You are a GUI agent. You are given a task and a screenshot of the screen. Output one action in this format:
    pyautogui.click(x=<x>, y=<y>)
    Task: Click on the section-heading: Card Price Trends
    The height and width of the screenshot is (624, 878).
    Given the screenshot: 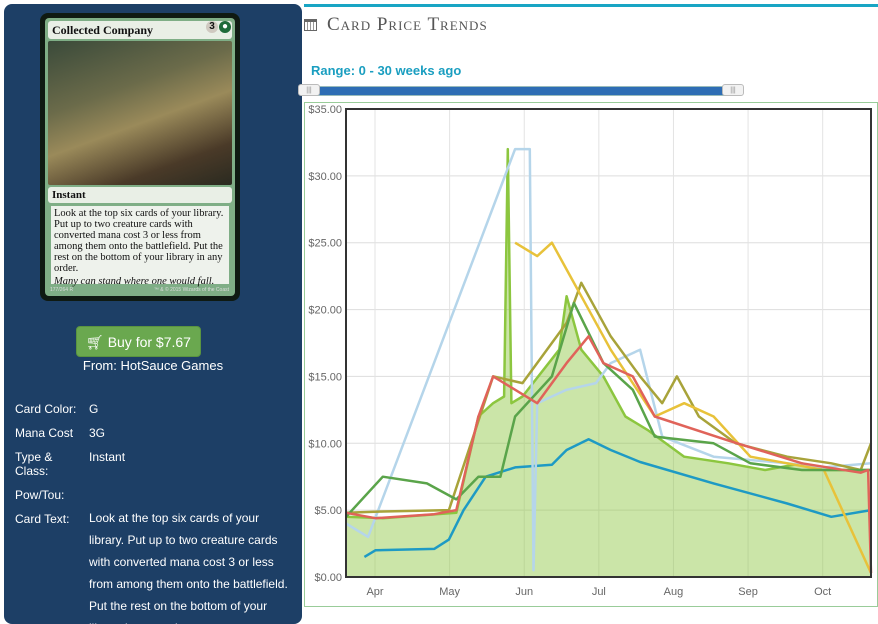 What is the action you would take?
    pyautogui.click(x=396, y=26)
    